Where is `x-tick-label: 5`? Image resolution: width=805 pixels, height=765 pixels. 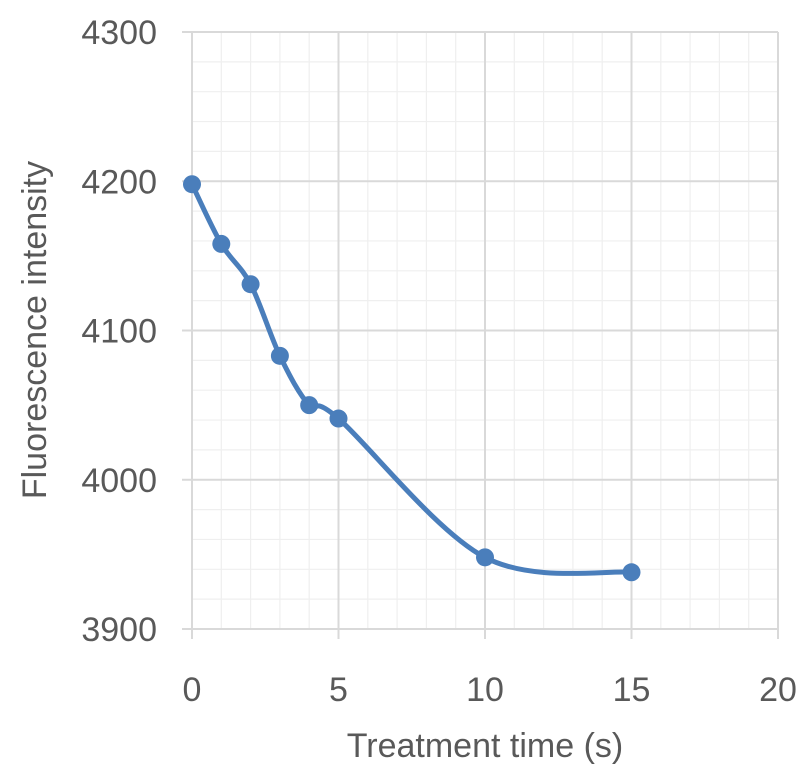 x-tick-label: 5 is located at coordinates (338, 690).